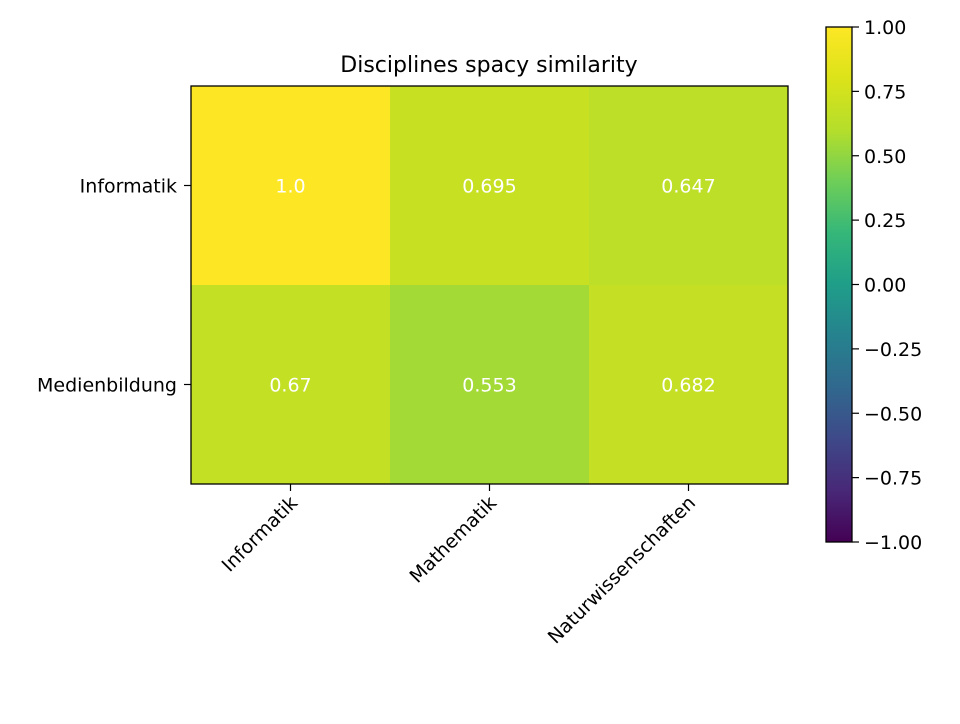 The height and width of the screenshot is (724, 960). Describe the element at coordinates (839, 284) in the screenshot. I see `colorbar` at that location.